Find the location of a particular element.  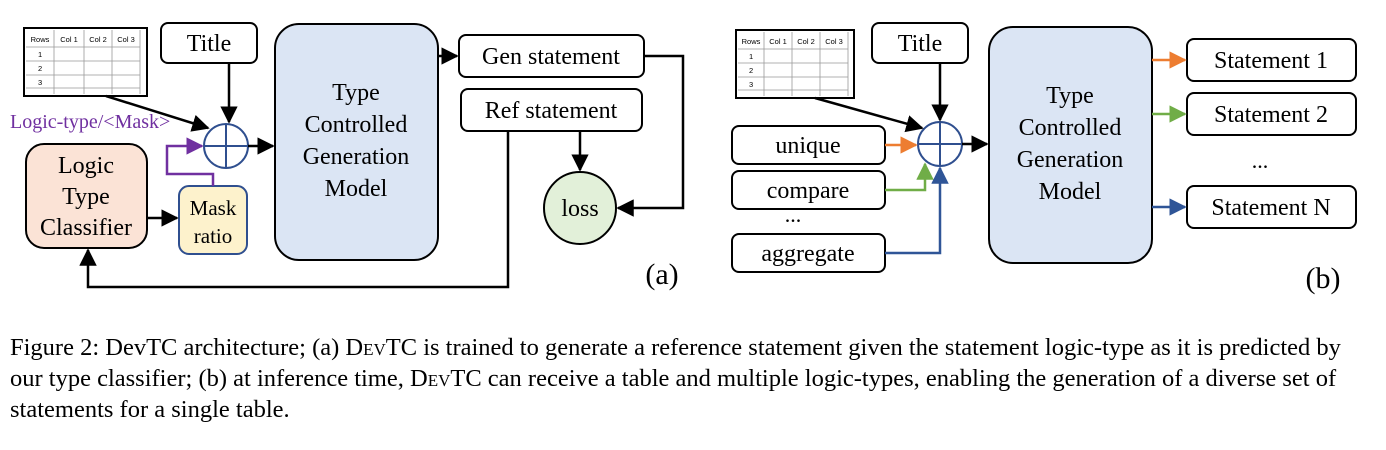

classifier-label-line: Type is located at coordinates (86, 197).